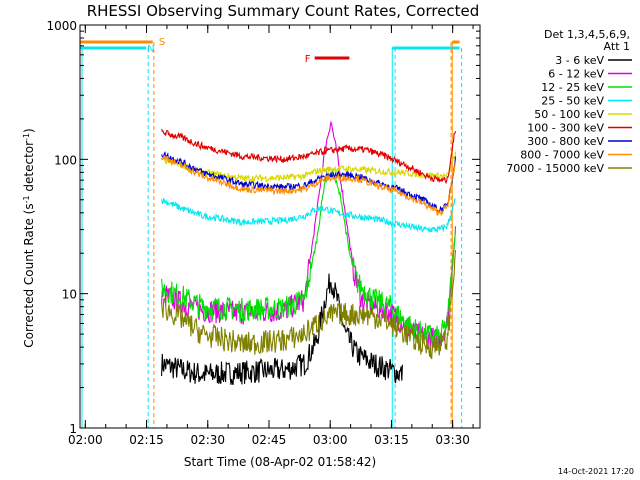 This screenshot has height=480, width=640. Describe the element at coordinates (572, 87) in the screenshot. I see `legend-label: 12 - 25 keV` at that location.